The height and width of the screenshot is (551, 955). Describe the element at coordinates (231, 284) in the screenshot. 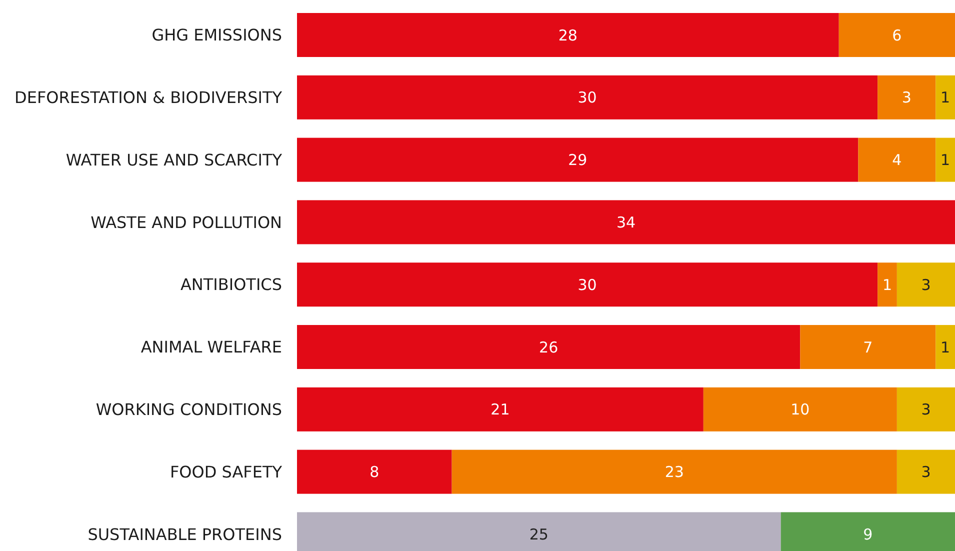

I see `y-tick-label: ANTIBIOTICS` at that location.